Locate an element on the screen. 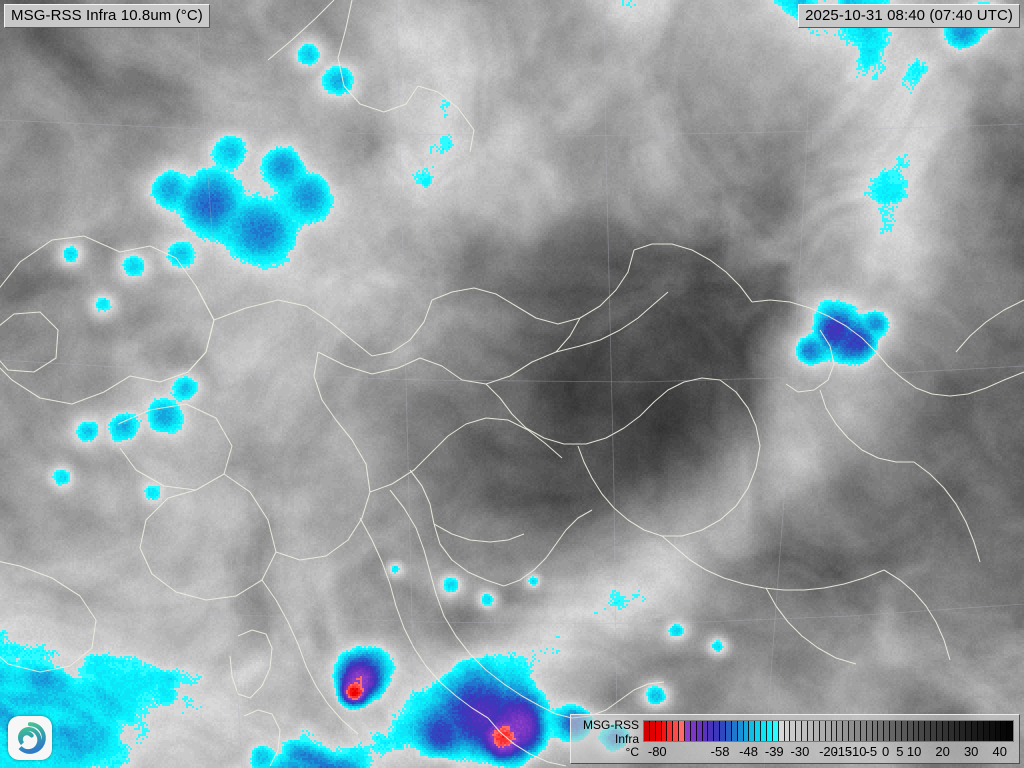 This screenshot has height=768, width=1024. colorbar-tick: 10 is located at coordinates (914, 751).